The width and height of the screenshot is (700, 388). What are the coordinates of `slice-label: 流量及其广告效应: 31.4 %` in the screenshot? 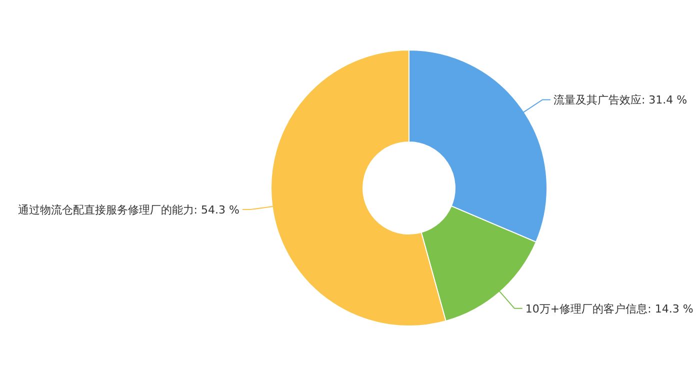 It's located at (620, 100).